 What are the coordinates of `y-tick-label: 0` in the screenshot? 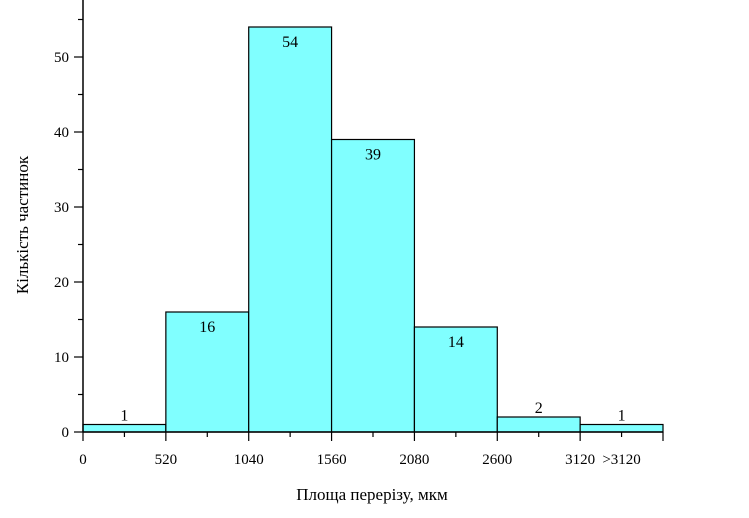 It's located at (66, 433).